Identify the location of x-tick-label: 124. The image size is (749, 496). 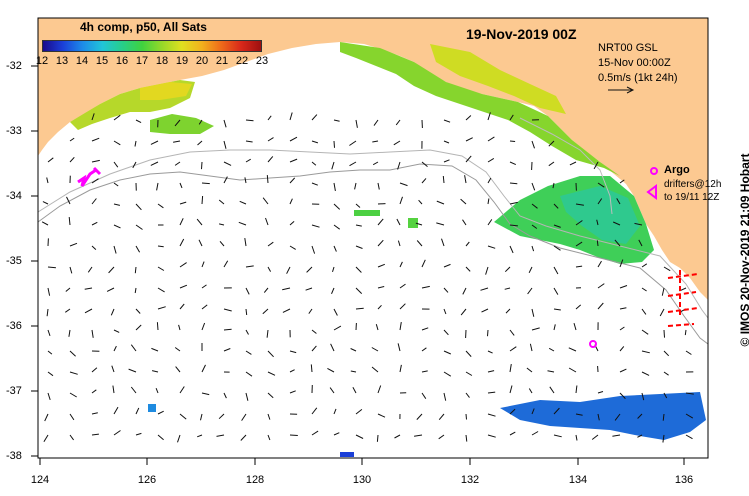
(40, 480).